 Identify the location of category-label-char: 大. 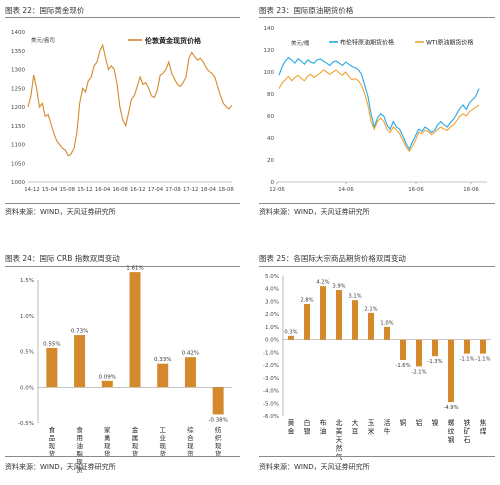
(355, 422).